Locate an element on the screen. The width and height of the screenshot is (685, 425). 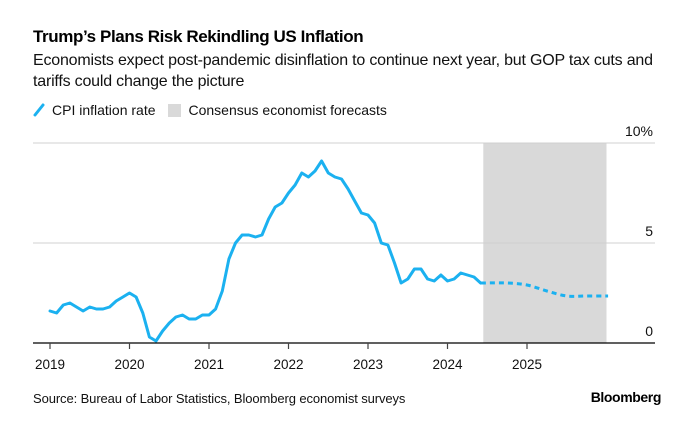
legend-item-cpi: CPI inflation rate is located at coordinates (94, 110).